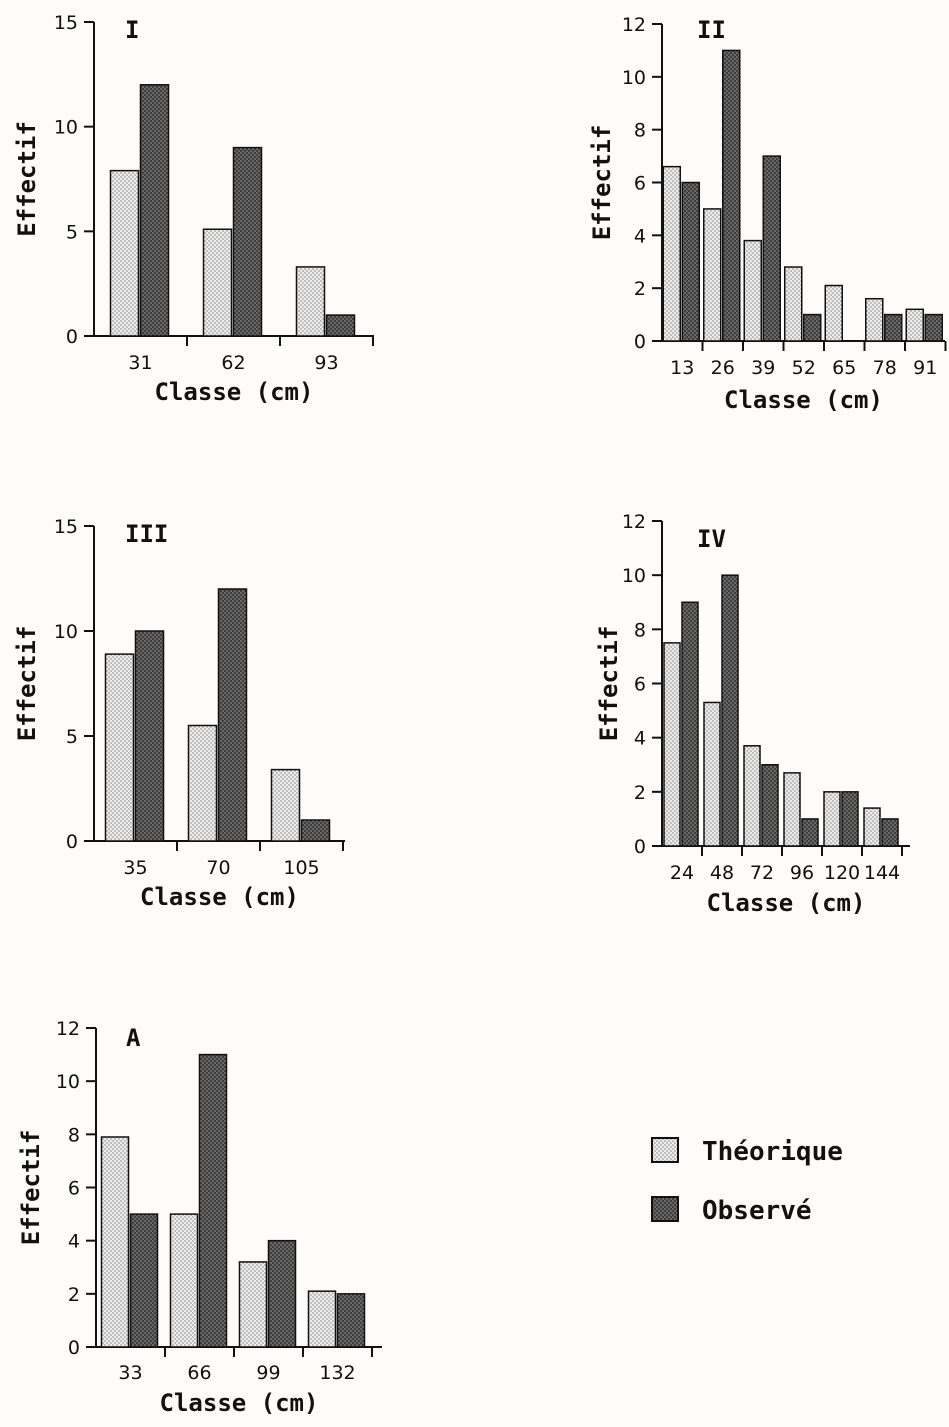 The height and width of the screenshot is (1427, 949). I want to click on legend: Théorique Observé, so click(747, 1181).